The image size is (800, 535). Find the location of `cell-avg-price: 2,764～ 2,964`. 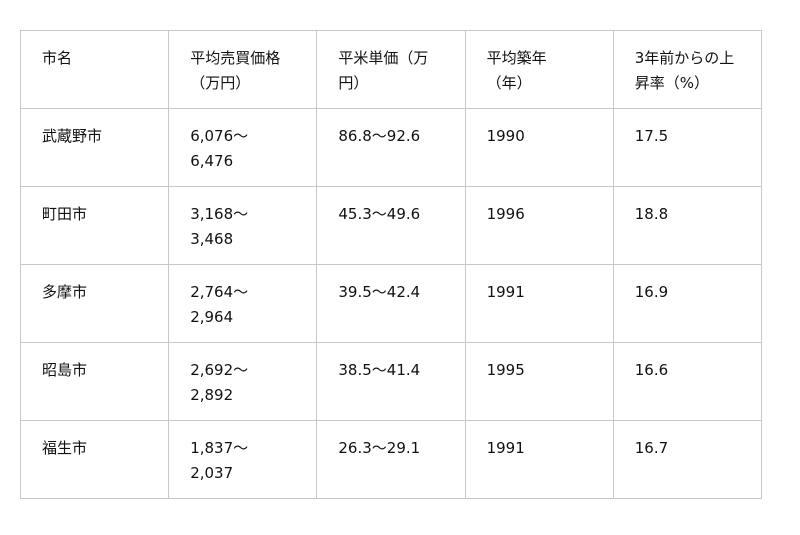

cell-avg-price: 2,764～ 2,964 is located at coordinates (243, 303).